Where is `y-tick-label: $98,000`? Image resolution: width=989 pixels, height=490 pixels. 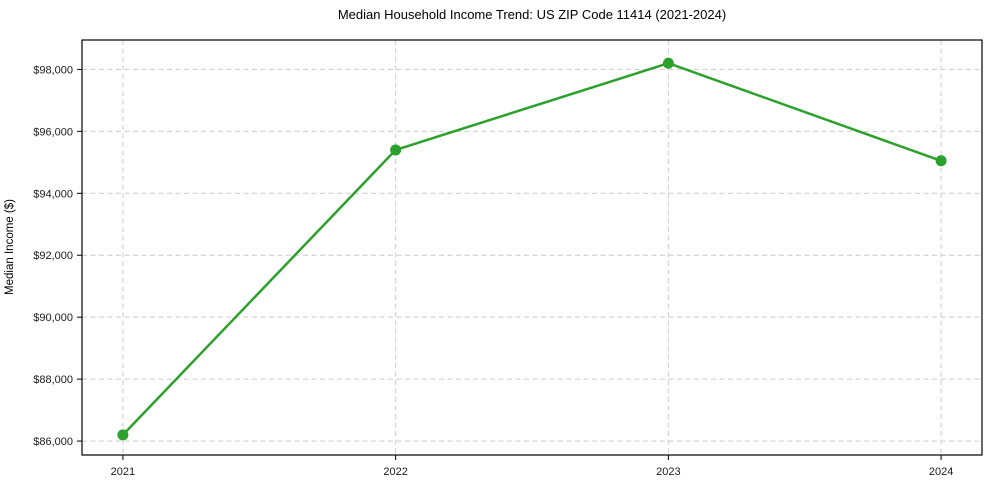 y-tick-label: $98,000 is located at coordinates (53, 70).